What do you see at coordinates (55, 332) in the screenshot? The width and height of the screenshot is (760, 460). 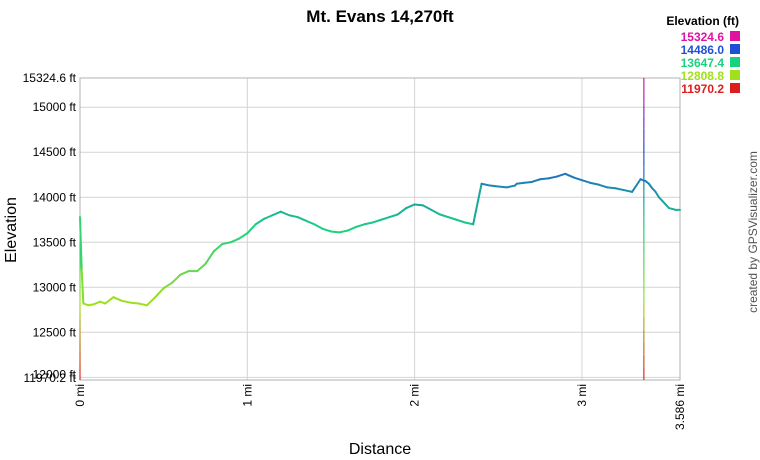 I see `y-tick-label: 12500 ft` at bounding box center [55, 332].